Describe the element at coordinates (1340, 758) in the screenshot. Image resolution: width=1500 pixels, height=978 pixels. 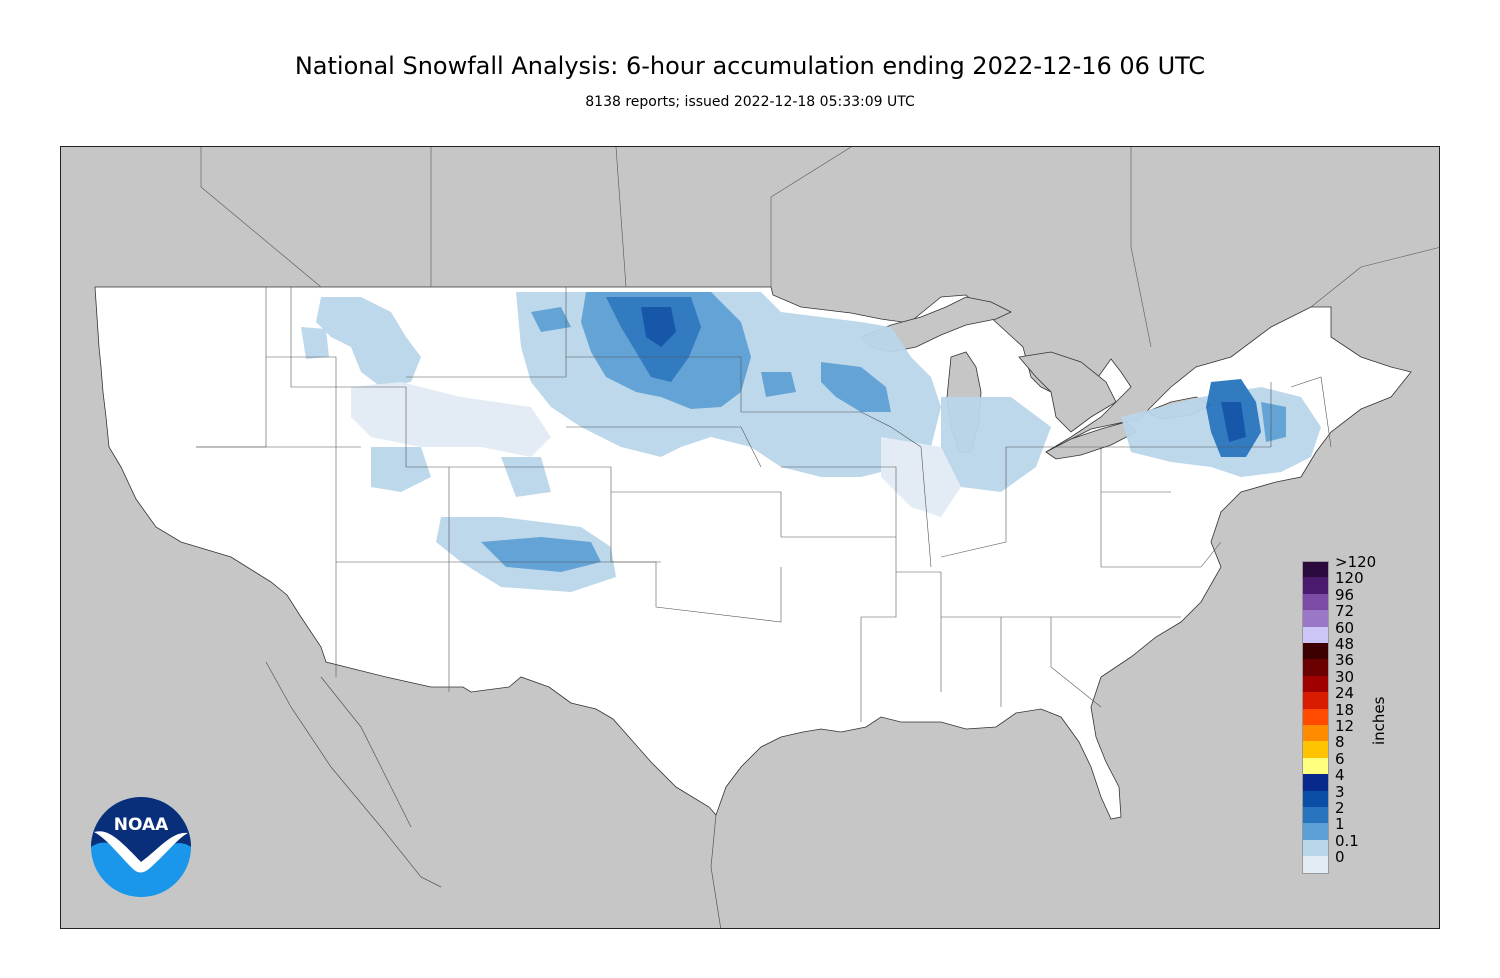
I see `legend-label-12: 6` at that location.